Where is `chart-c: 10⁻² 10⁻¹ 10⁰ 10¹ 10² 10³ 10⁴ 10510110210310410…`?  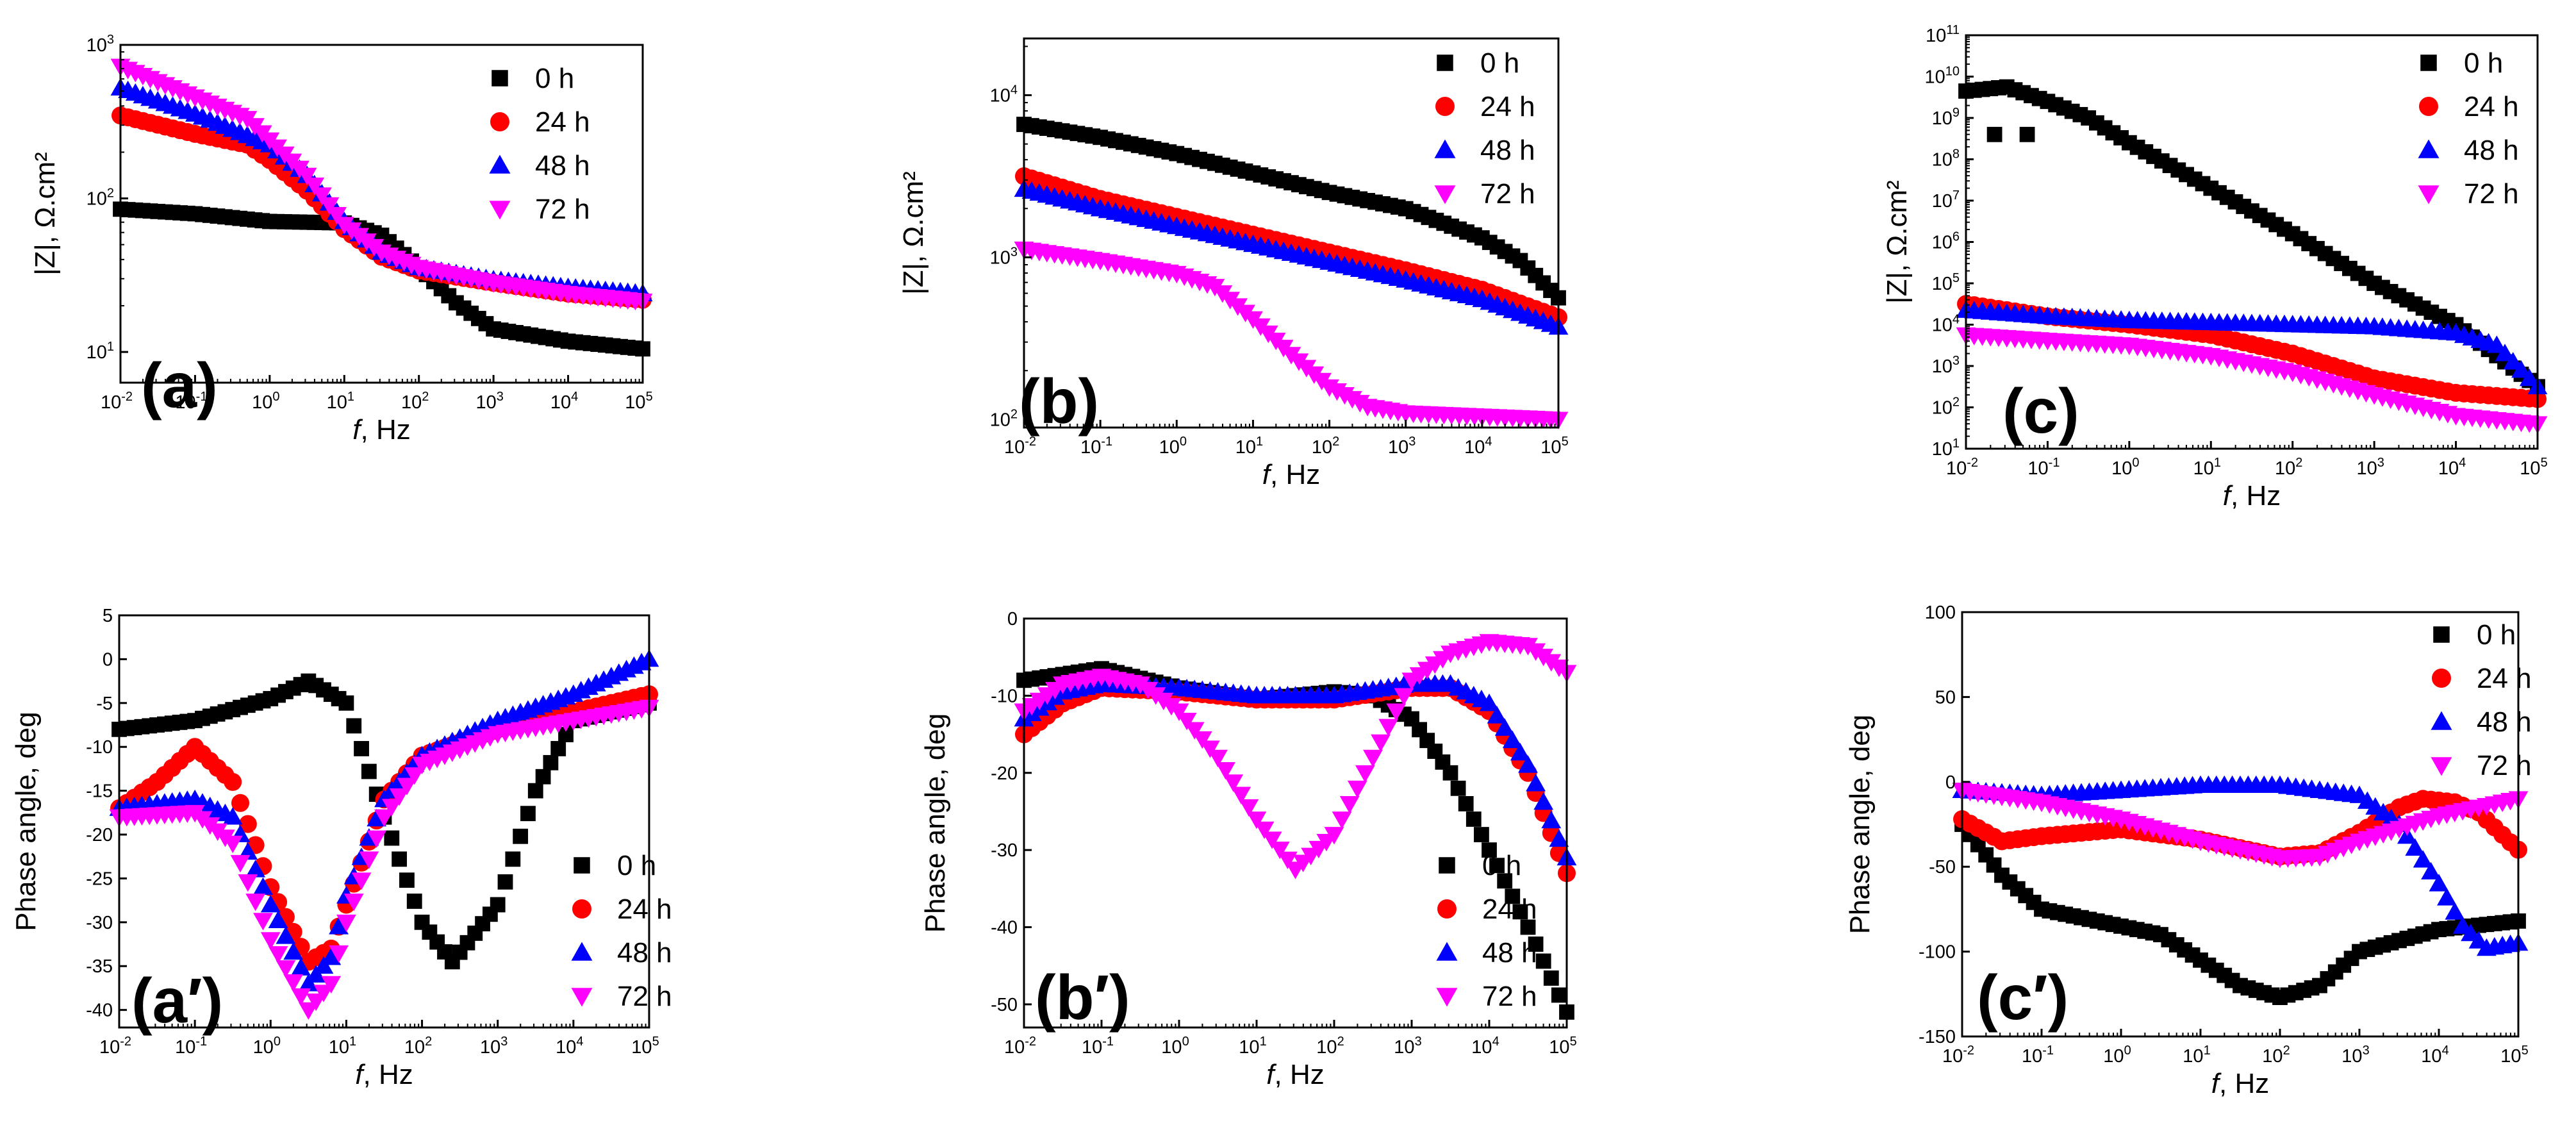 chart-c: 10⁻² 10⁻¹ 10⁰ 10¹ 10² 10³ 10⁴ 10510110210310410… is located at coordinates (2214, 267).